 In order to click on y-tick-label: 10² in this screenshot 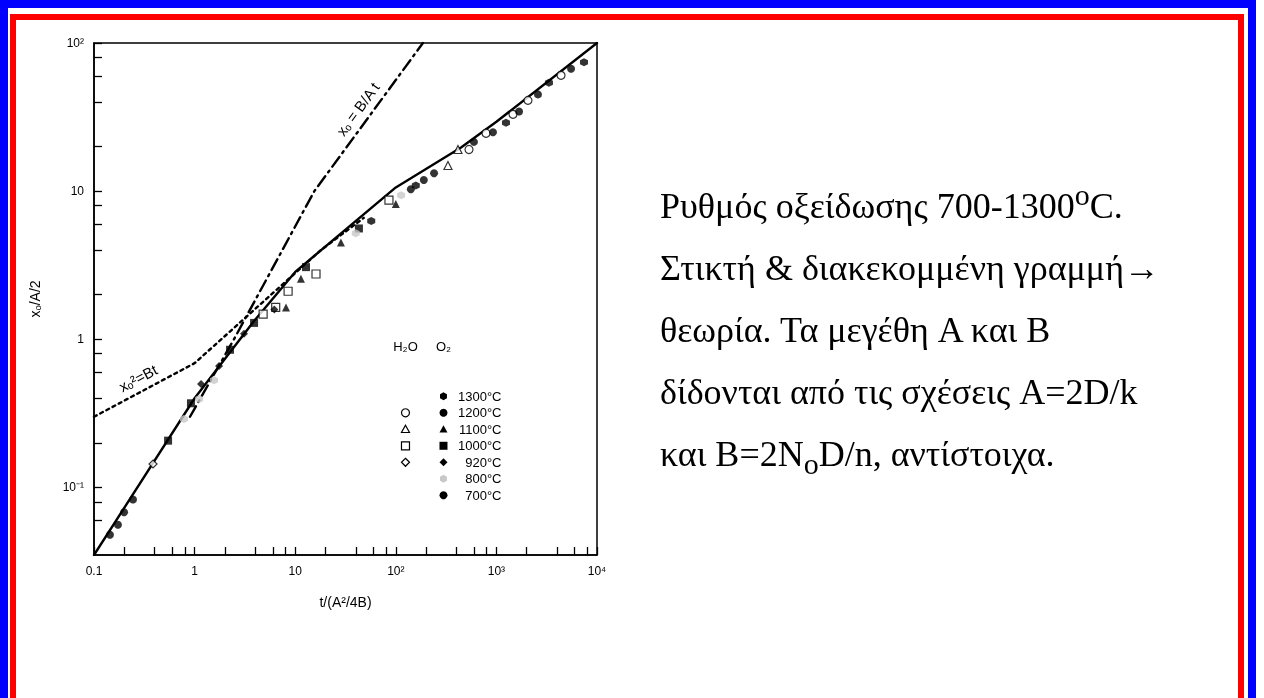, I will do `click(75, 43)`.